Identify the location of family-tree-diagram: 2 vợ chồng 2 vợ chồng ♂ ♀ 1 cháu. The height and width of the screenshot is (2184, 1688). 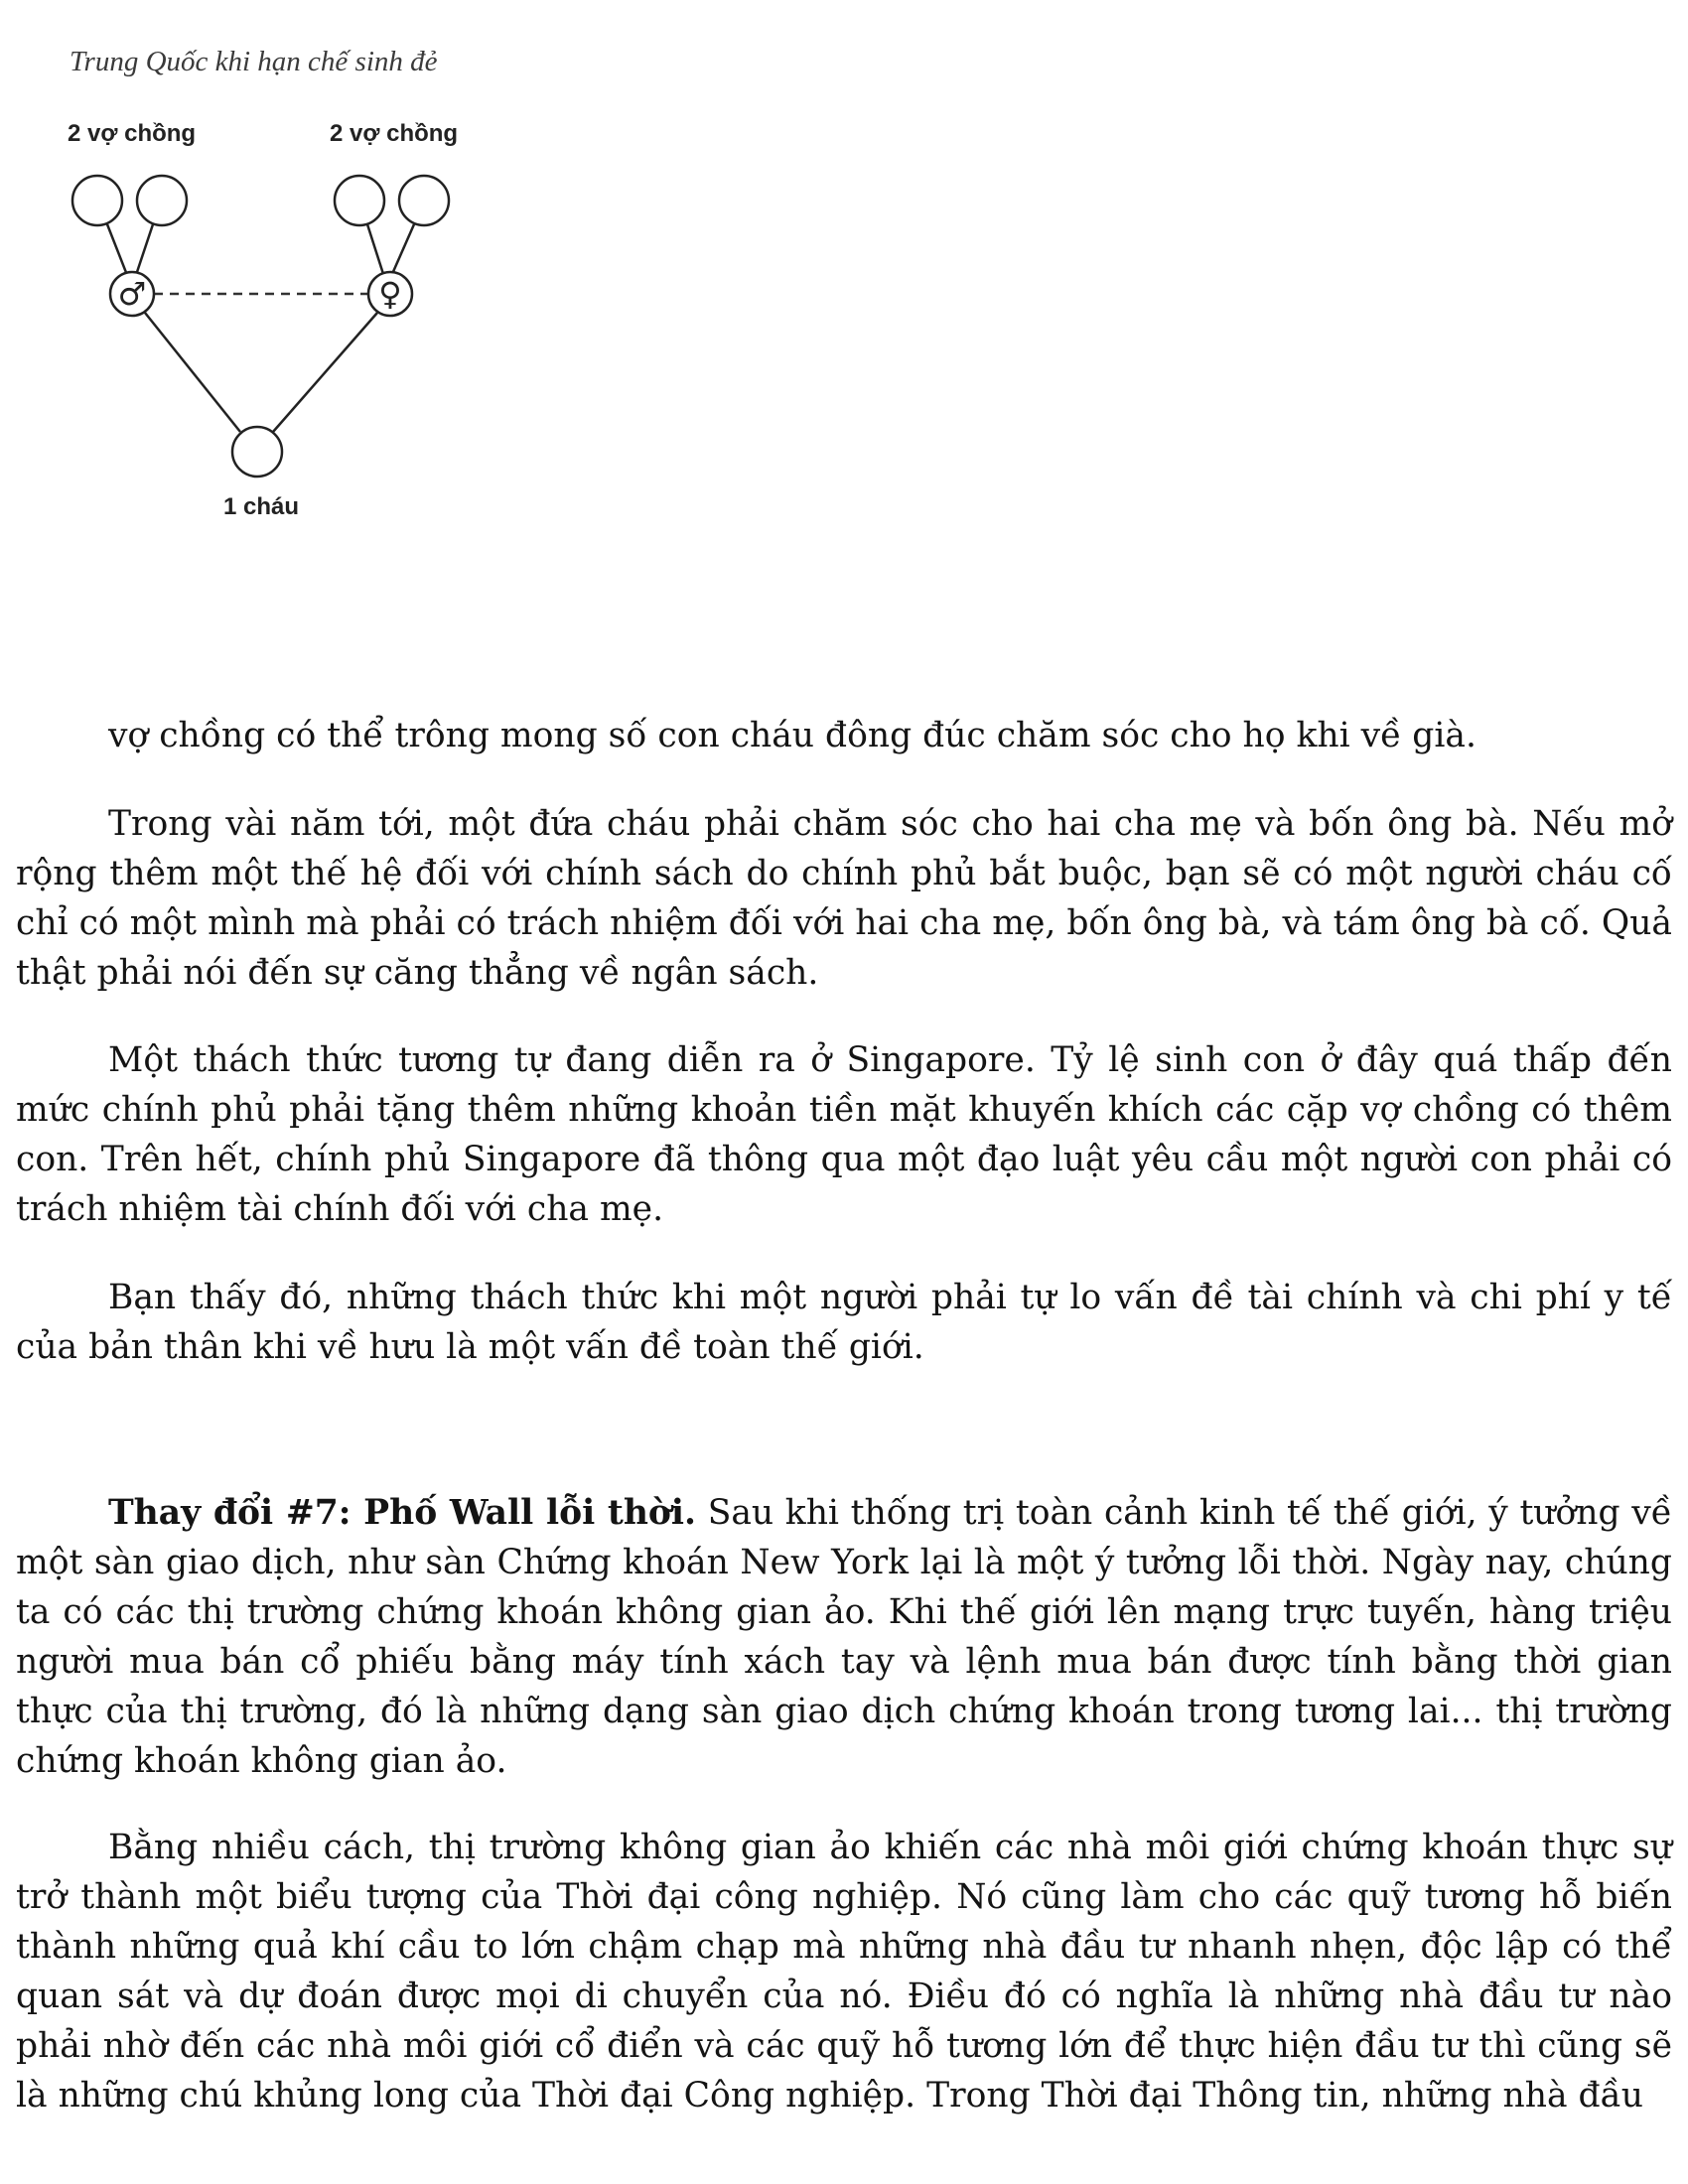
(268, 327).